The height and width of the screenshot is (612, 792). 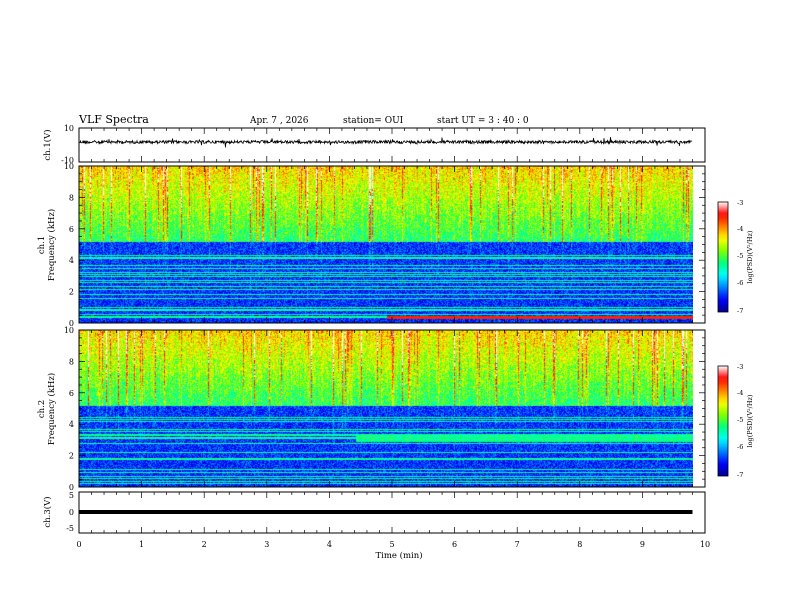 What do you see at coordinates (204, 544) in the screenshot?
I see `time-tick-label: 2` at bounding box center [204, 544].